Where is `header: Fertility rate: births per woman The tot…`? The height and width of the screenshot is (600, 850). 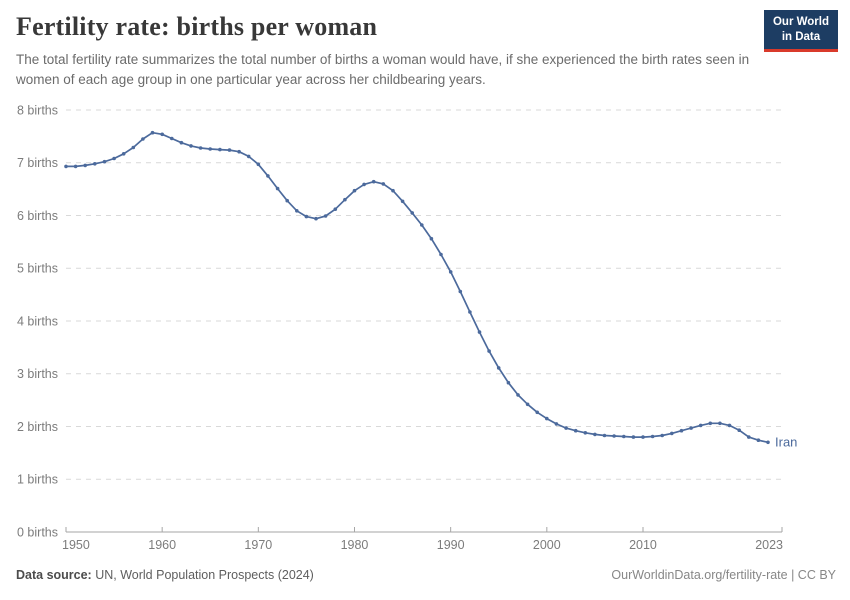 header: Fertility rate: births per woman The tot… is located at coordinates (388, 50).